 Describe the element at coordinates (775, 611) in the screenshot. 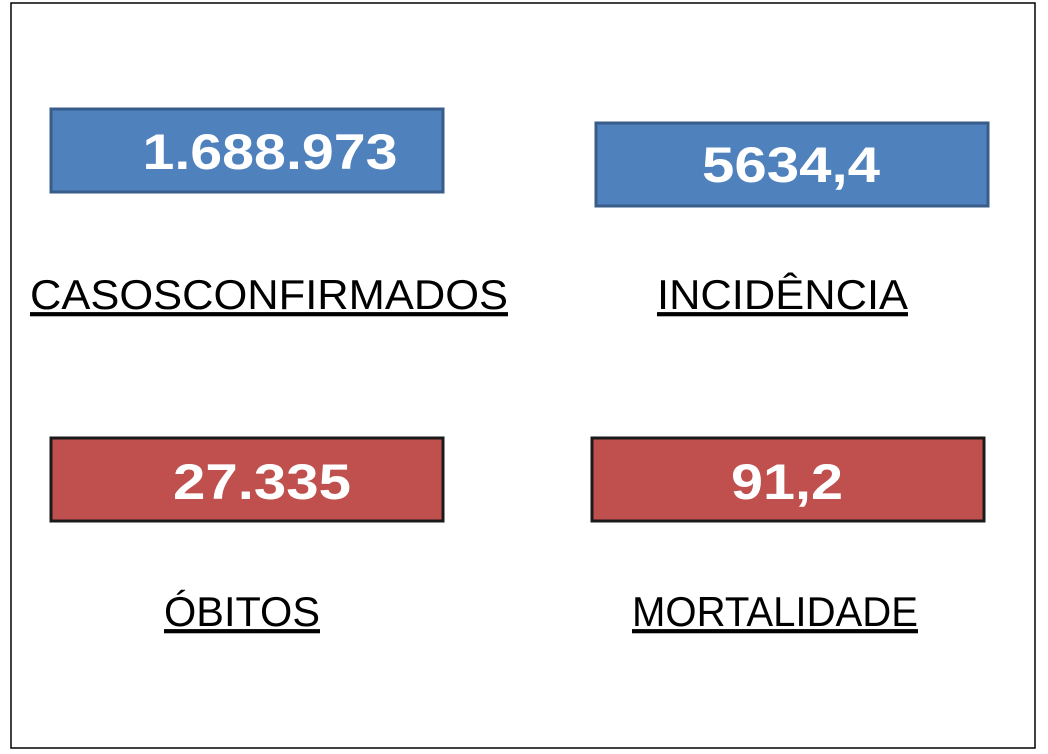

I see `card-label: MORTALIDADE` at that location.